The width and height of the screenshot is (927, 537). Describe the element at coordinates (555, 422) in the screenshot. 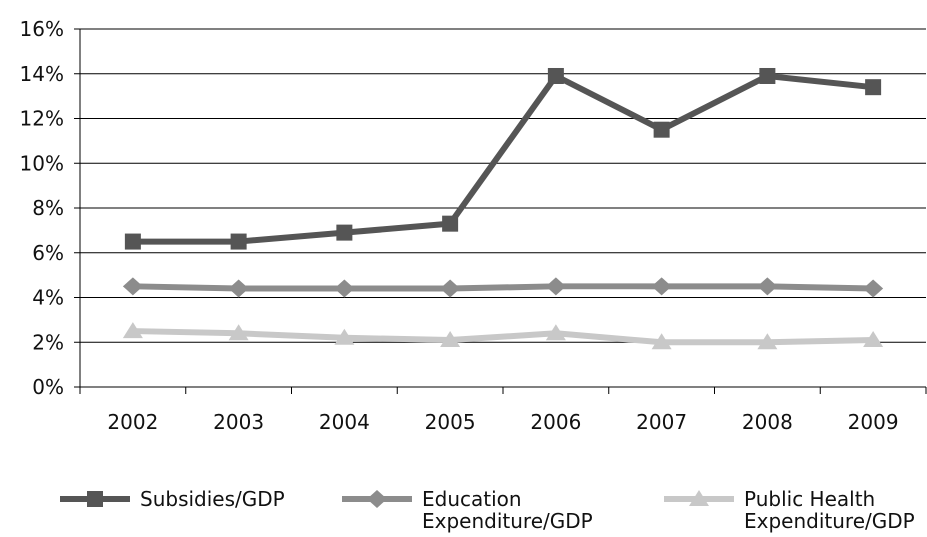

I see `x-tick-label: 2006` at that location.